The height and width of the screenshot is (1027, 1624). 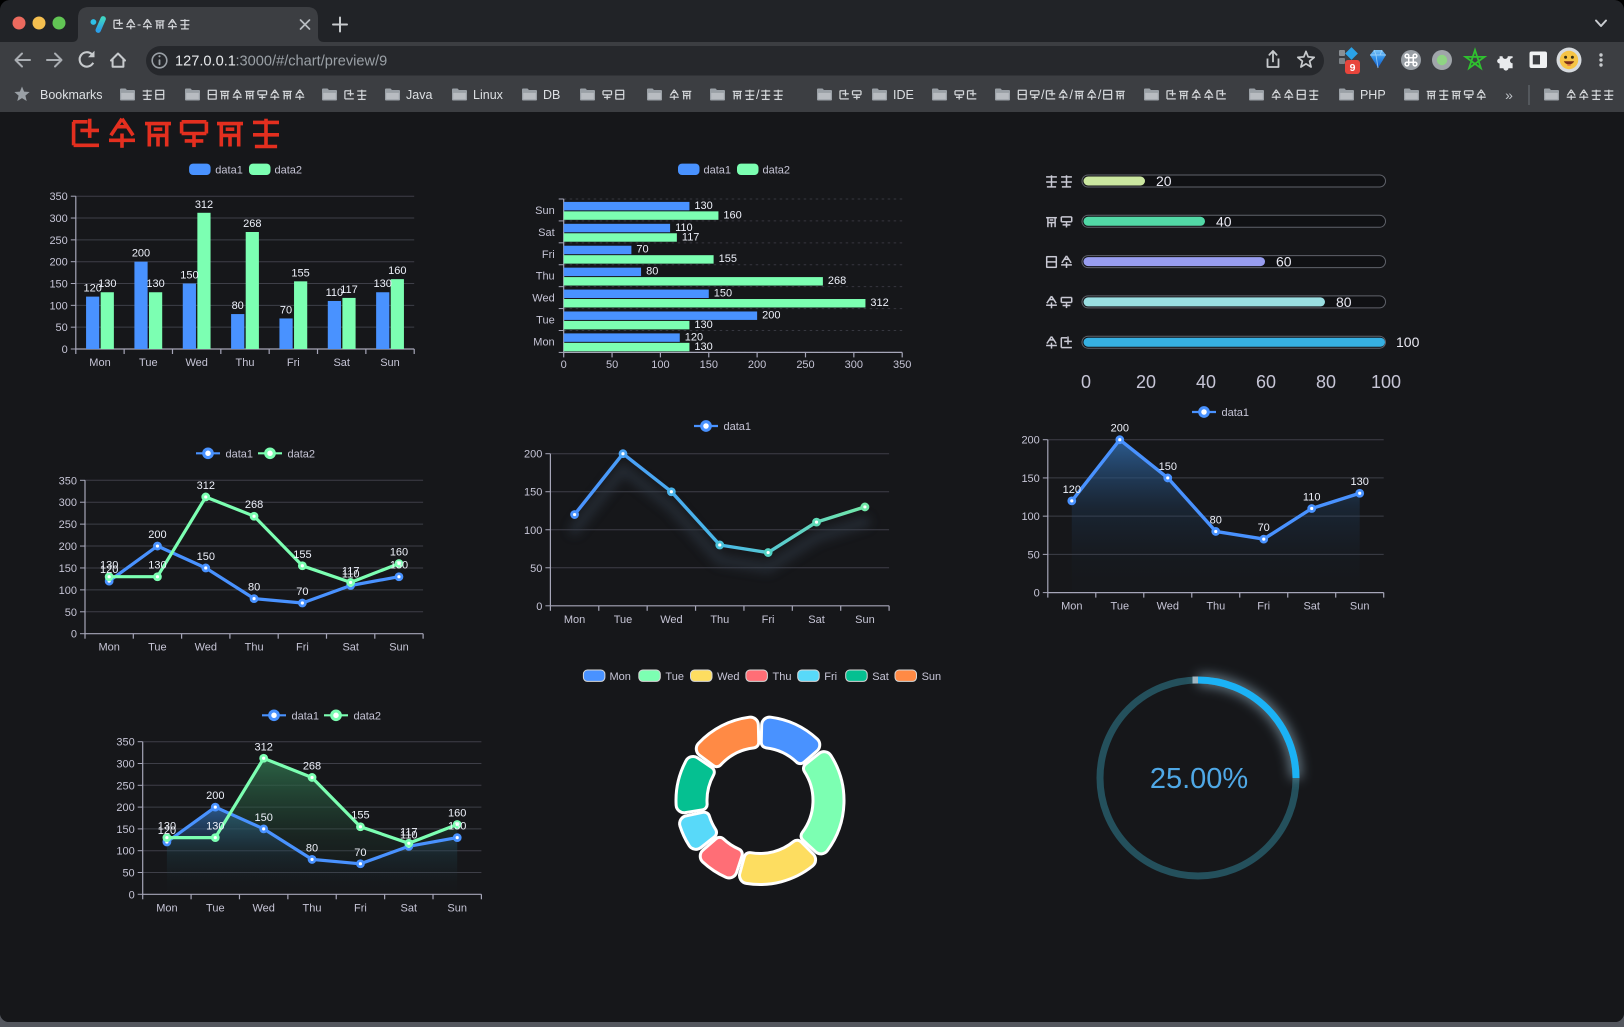 What do you see at coordinates (556, 95) in the screenshot?
I see `svg-text: B` at bounding box center [556, 95].